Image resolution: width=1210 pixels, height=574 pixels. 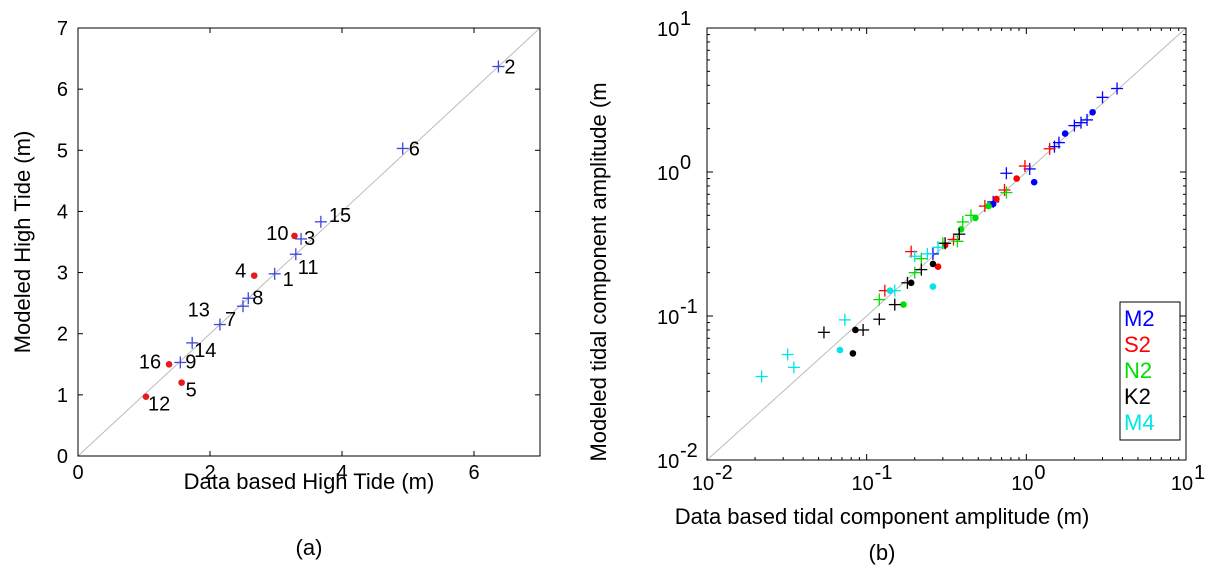 I want to click on legend-entry-k2: K2, so click(x=1137, y=396).